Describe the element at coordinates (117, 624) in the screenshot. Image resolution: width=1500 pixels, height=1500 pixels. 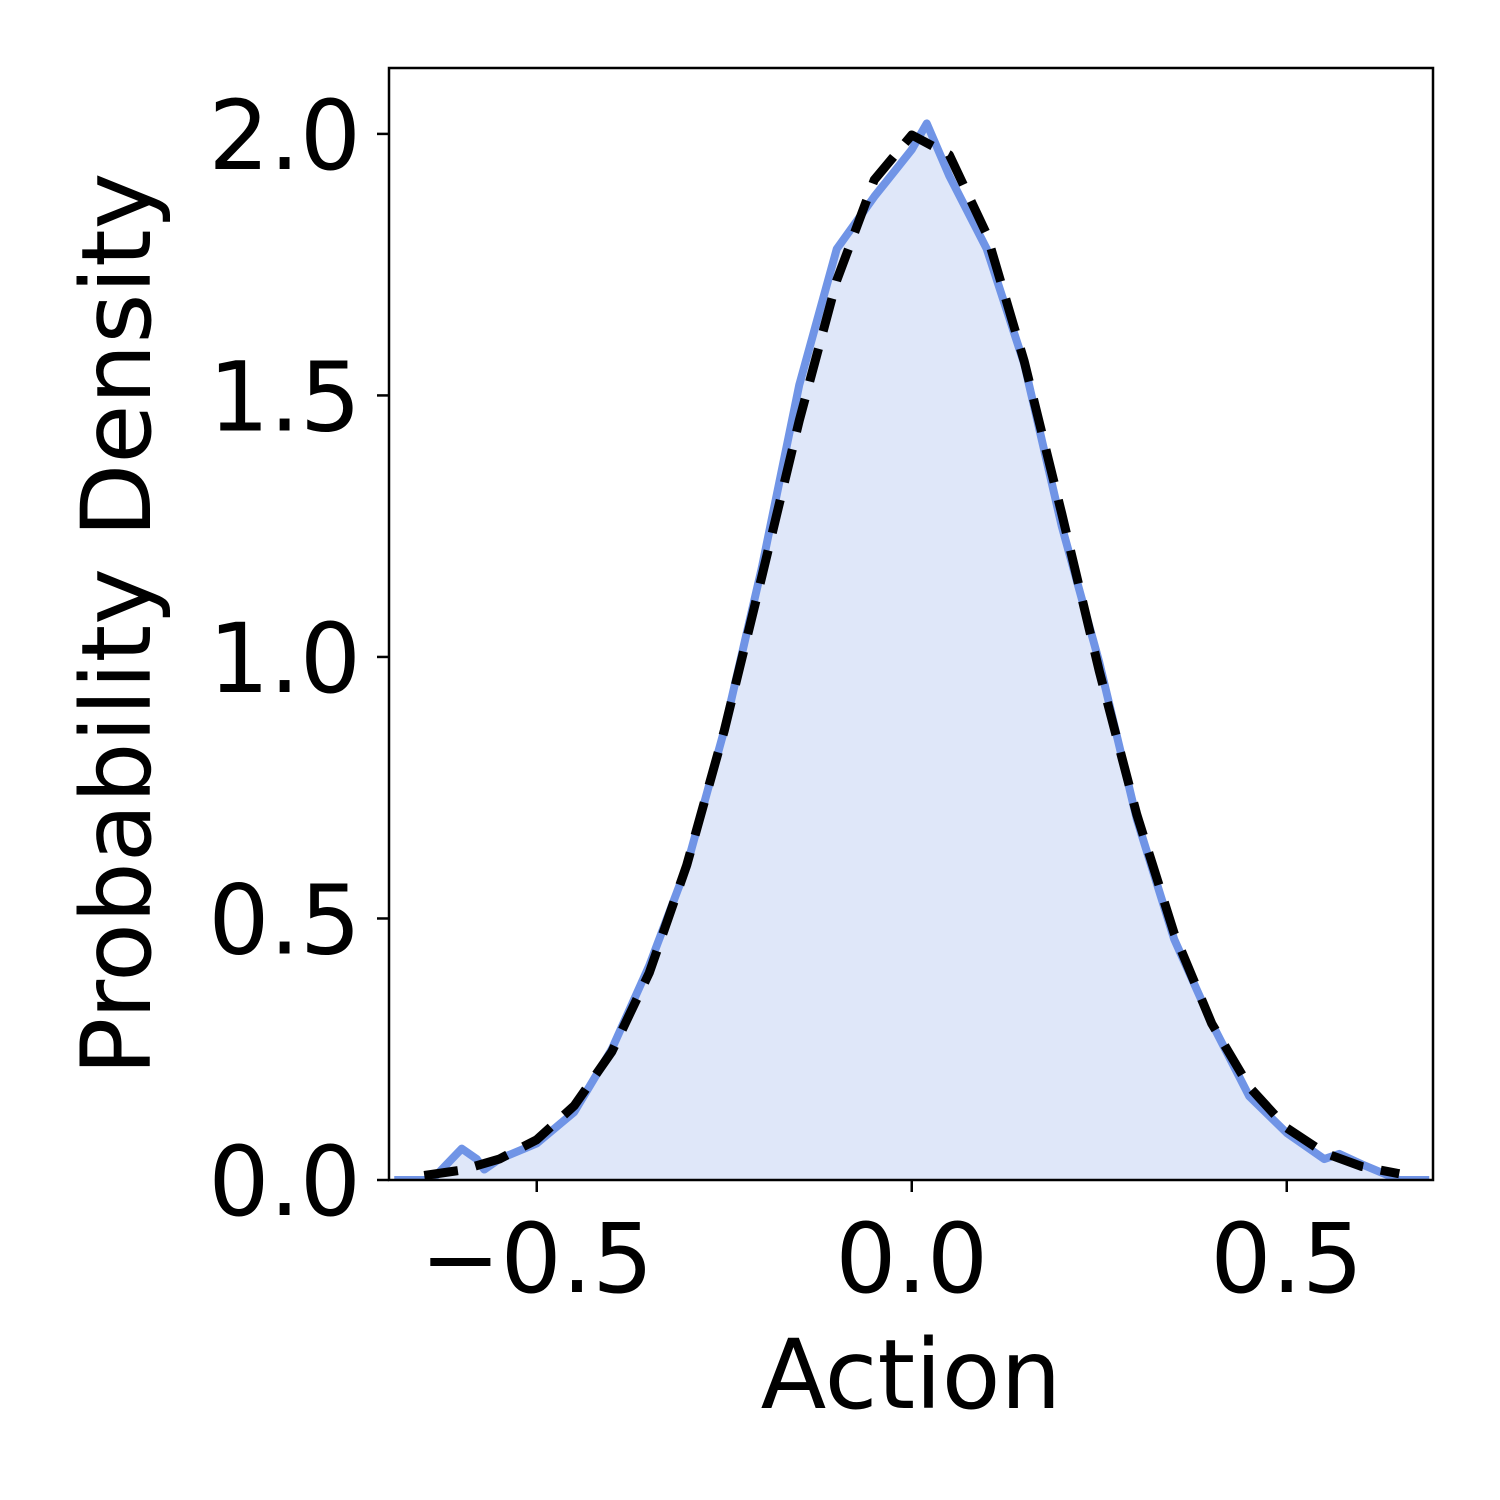
I see `y-axis-label: Probability Density` at that location.